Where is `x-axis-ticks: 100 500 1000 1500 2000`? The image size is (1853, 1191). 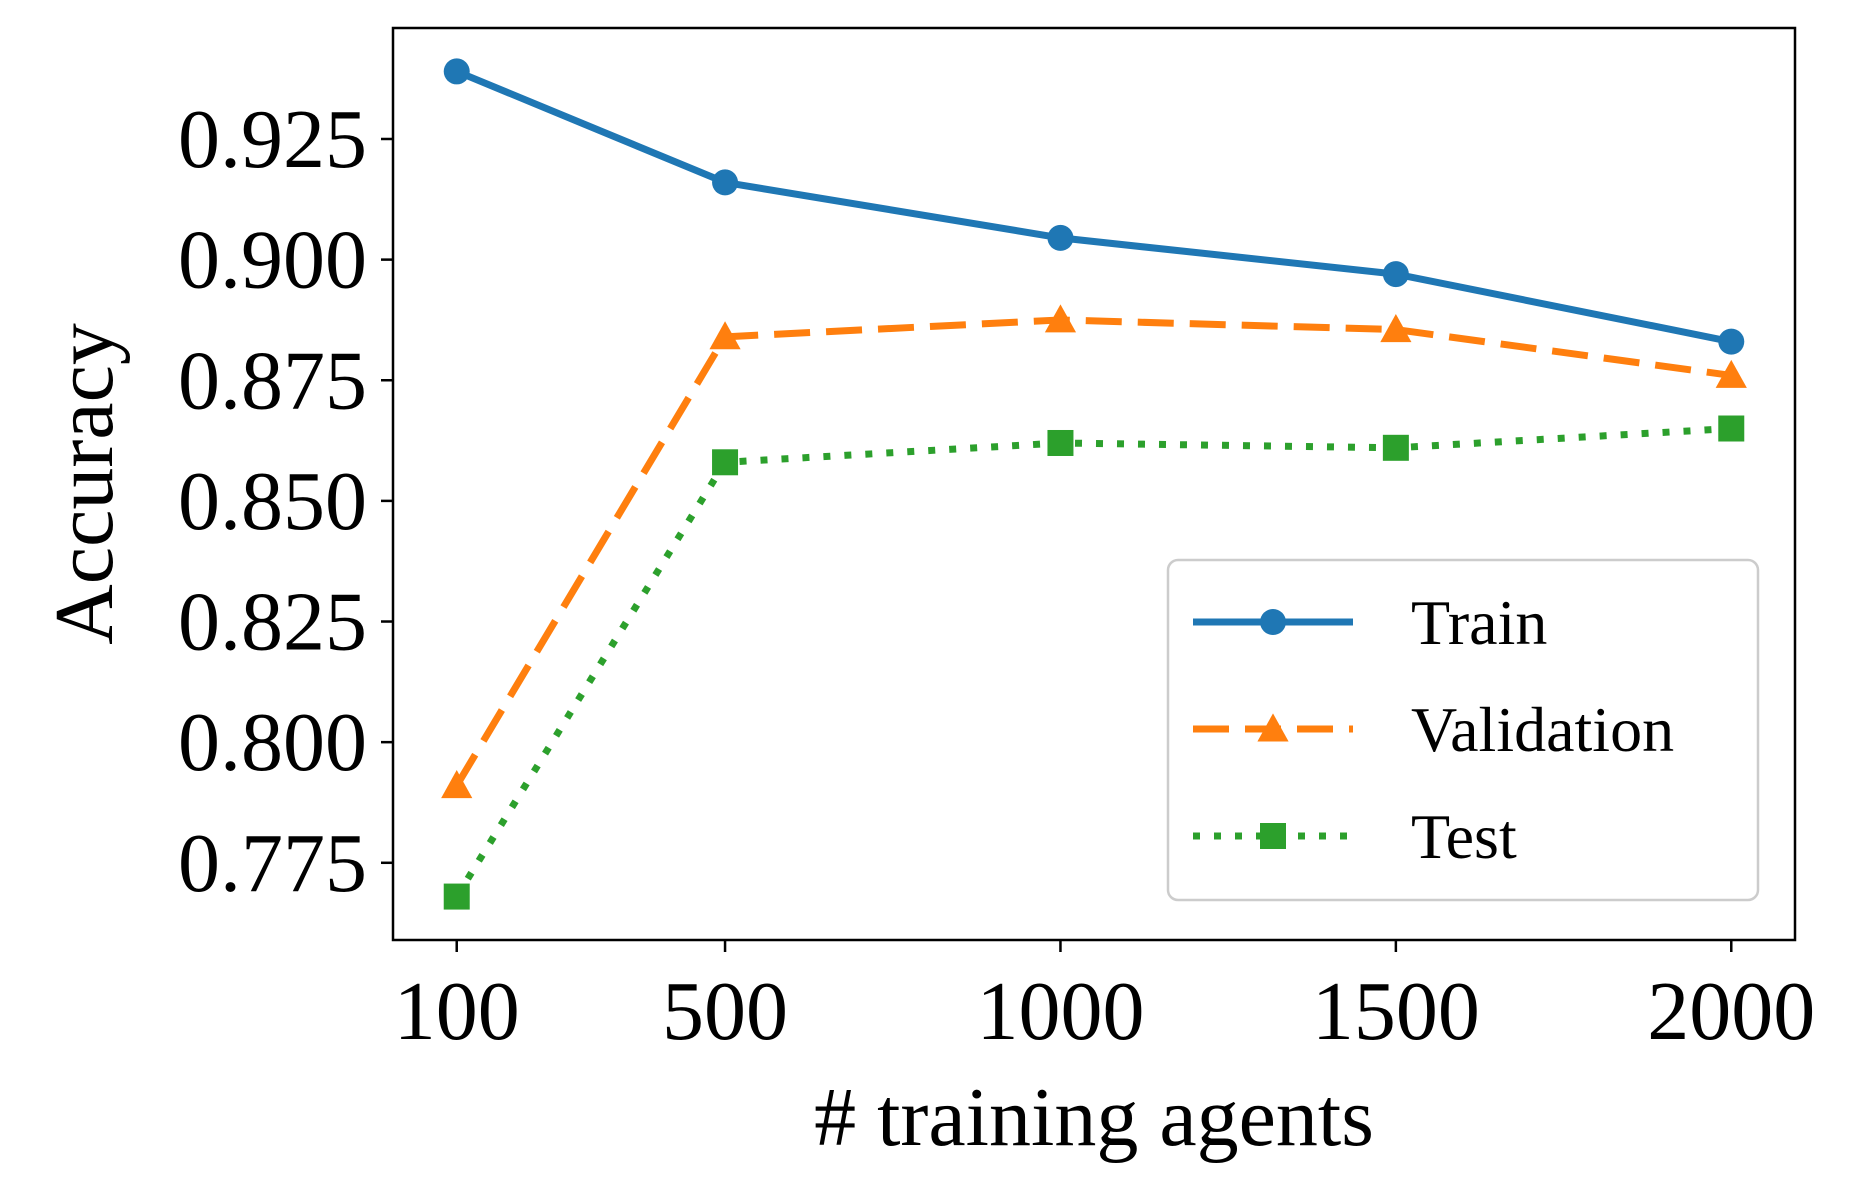
x-axis-ticks: 100 500 1000 1500 2000 is located at coordinates (1104, 999).